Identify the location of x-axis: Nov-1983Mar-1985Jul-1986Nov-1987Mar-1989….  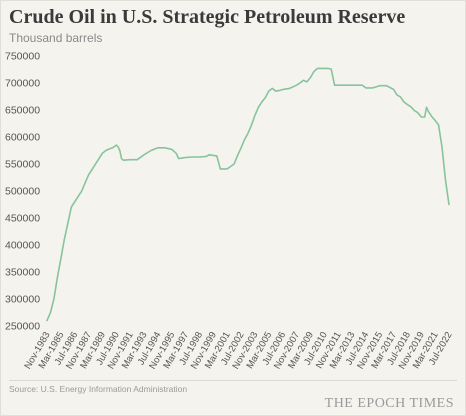
(238, 350).